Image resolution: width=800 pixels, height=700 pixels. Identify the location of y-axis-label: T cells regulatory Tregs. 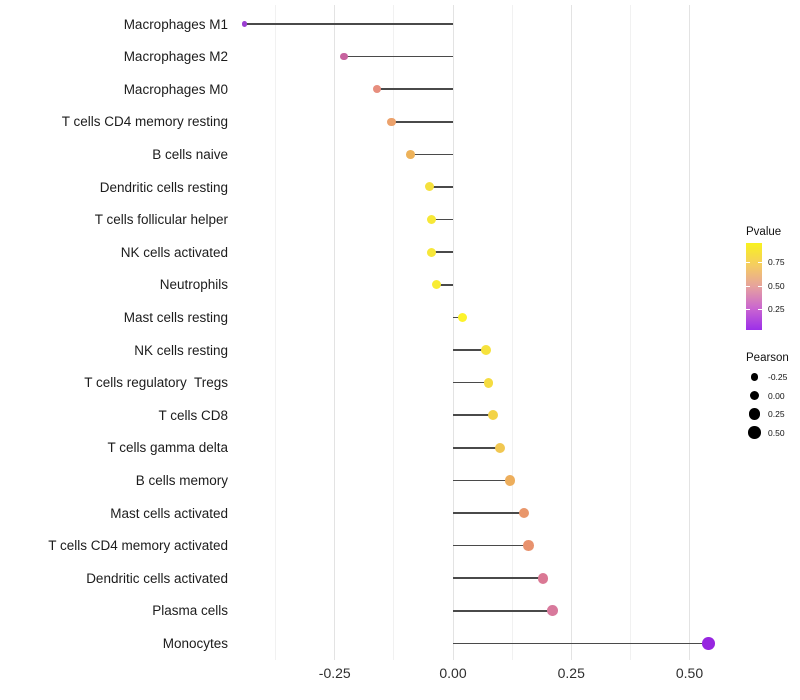
(156, 383).